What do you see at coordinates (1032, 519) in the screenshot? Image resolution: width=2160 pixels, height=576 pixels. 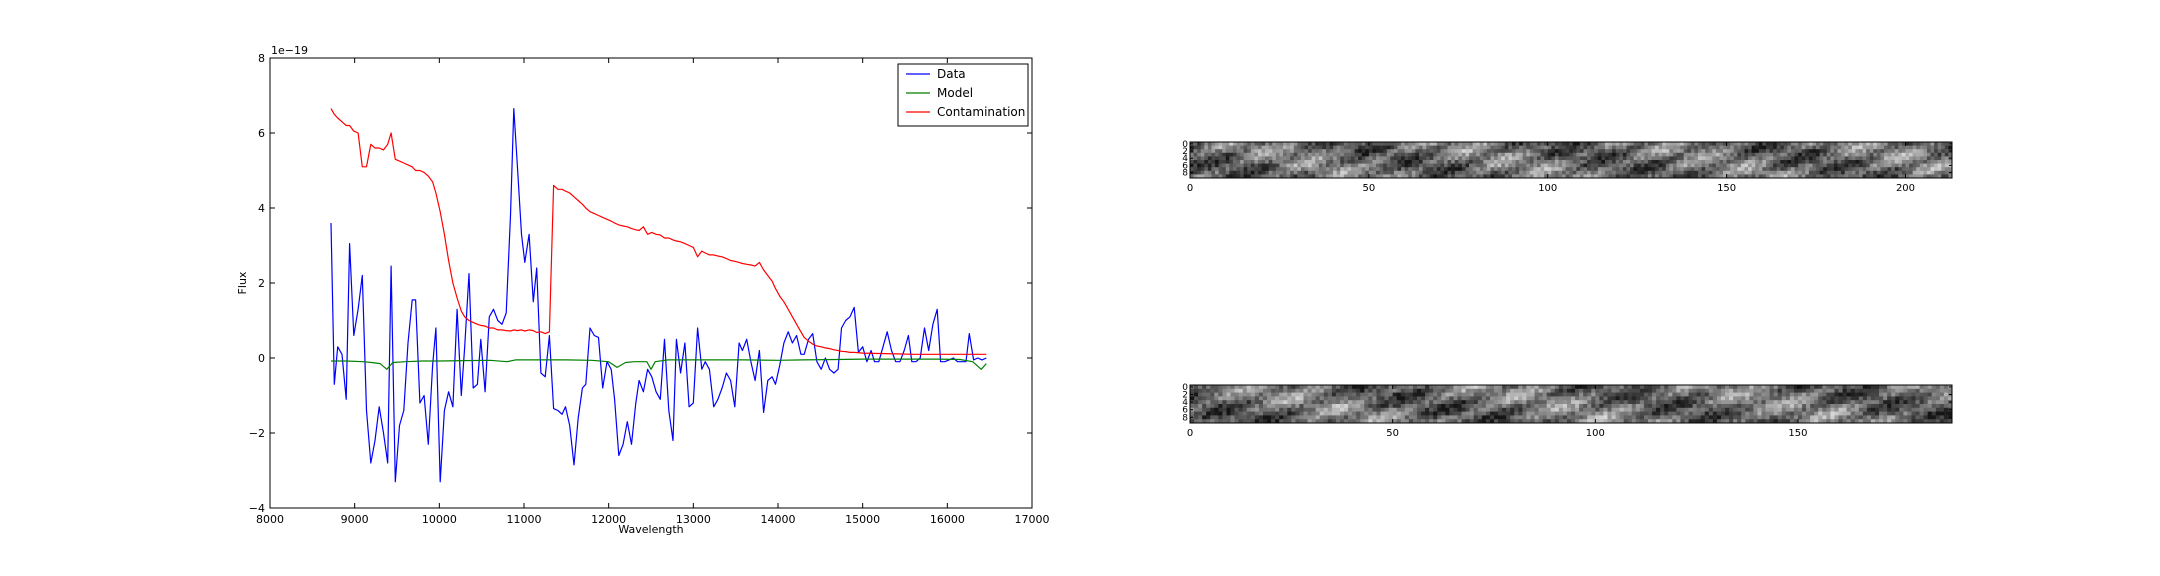 I see `x-tick-label: 17000` at bounding box center [1032, 519].